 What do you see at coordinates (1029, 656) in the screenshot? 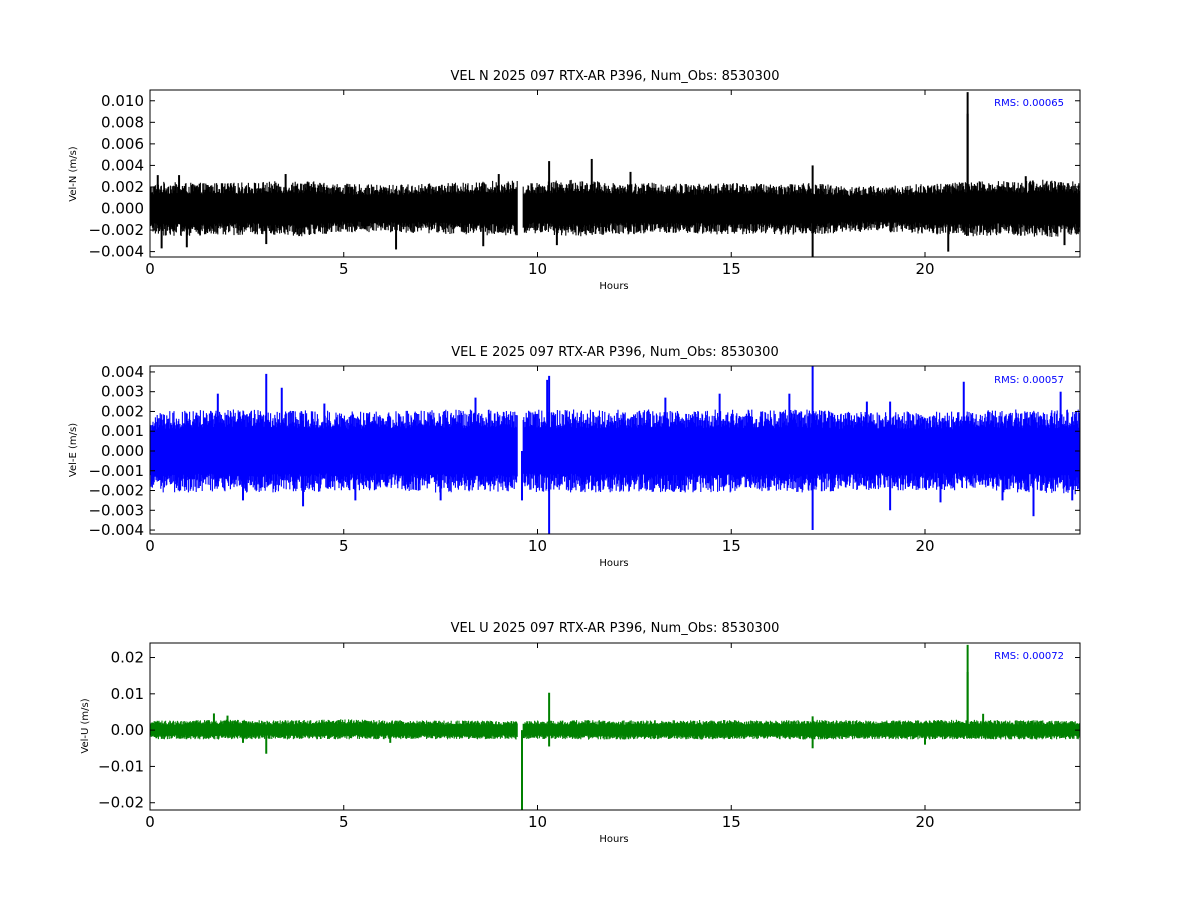
I see `rms-annotation: RMS: 0.00072` at bounding box center [1029, 656].